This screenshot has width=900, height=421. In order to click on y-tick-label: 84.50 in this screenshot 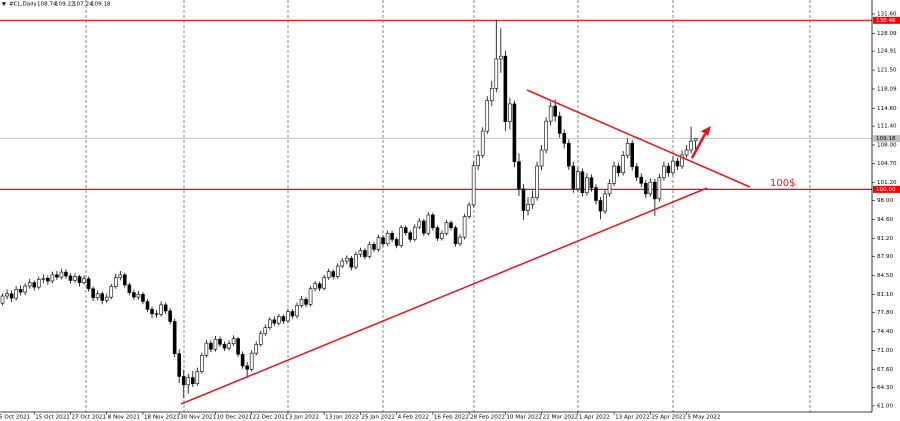, I will do `click(885, 276)`.